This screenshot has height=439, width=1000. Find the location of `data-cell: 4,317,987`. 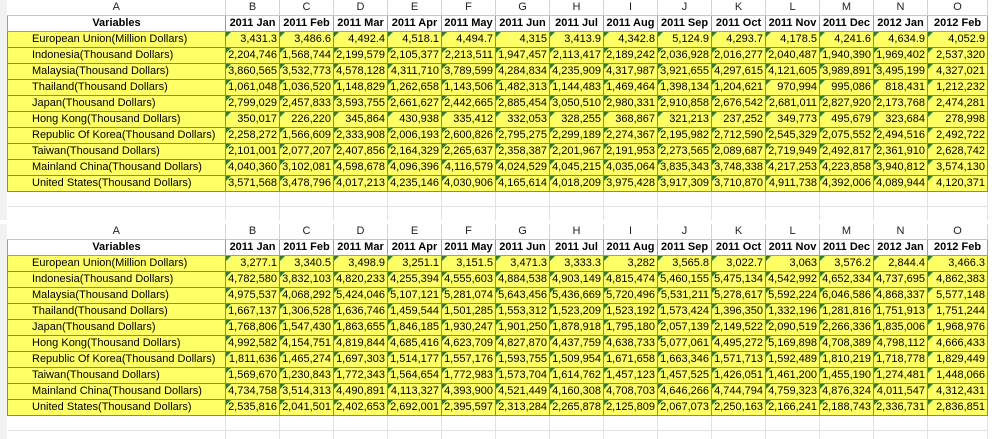

data-cell: 4,317,987 is located at coordinates (630, 71).